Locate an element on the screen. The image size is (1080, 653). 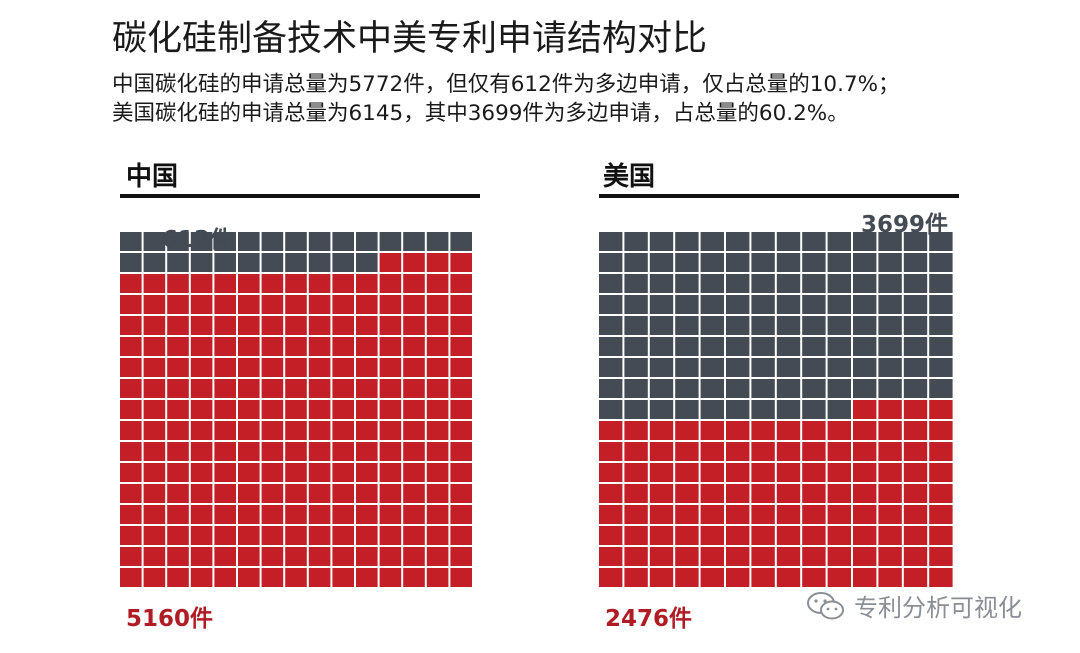
china-multilateral-count: 612件 is located at coordinates (198, 240).